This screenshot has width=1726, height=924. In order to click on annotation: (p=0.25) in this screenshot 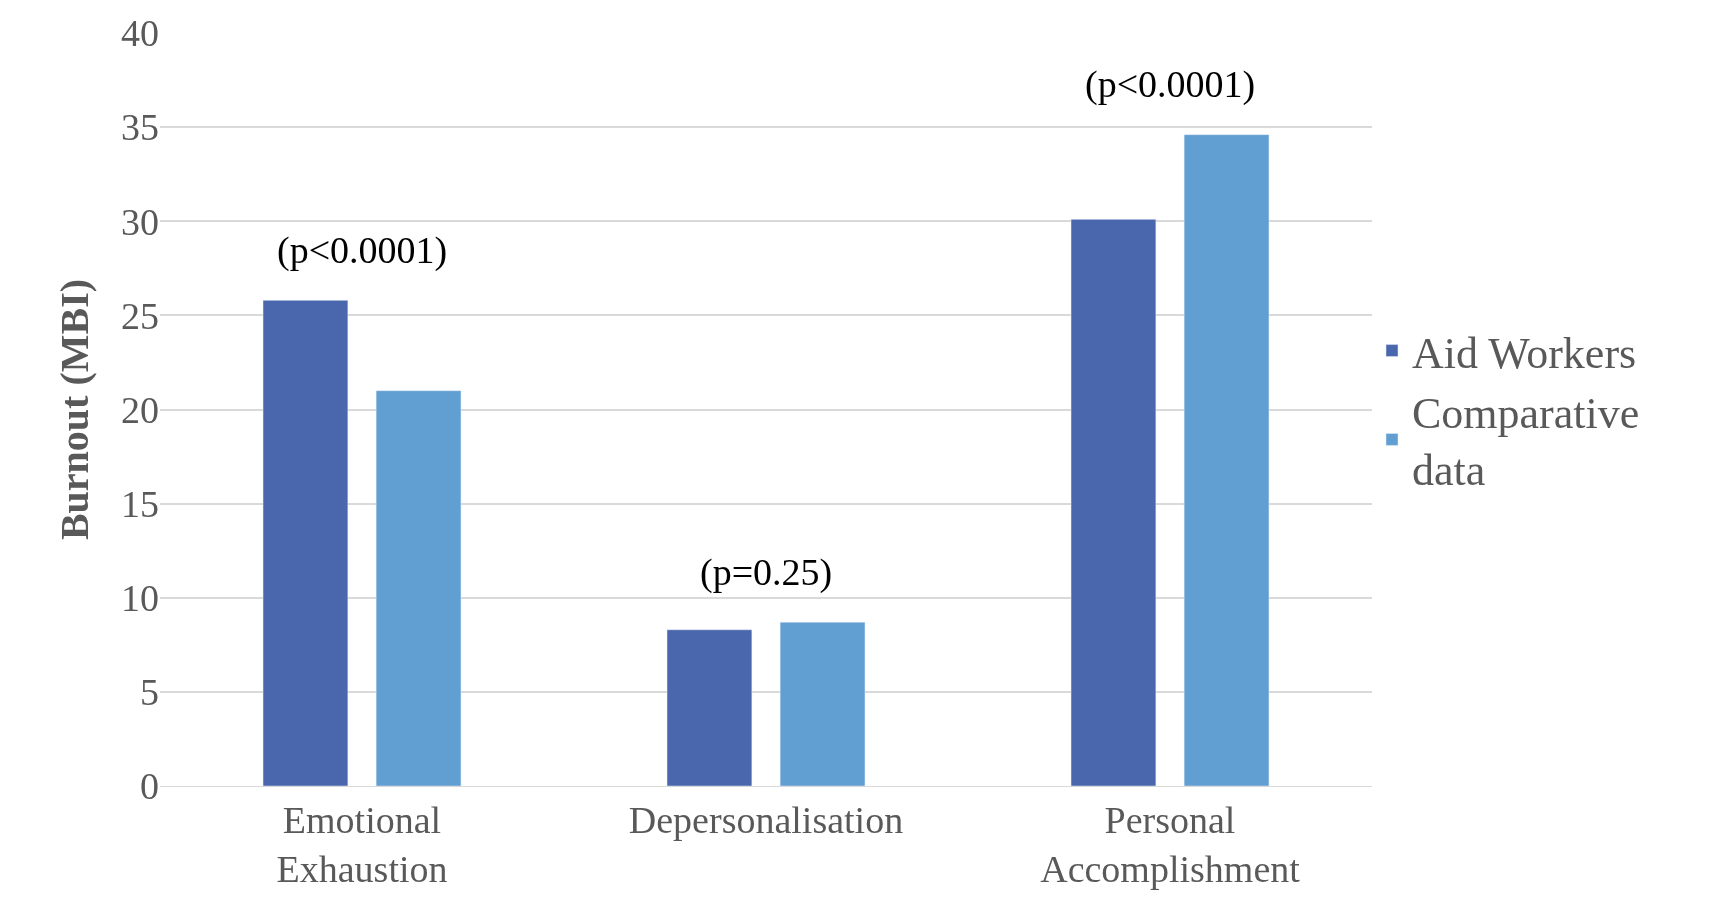, I will do `click(766, 572)`.